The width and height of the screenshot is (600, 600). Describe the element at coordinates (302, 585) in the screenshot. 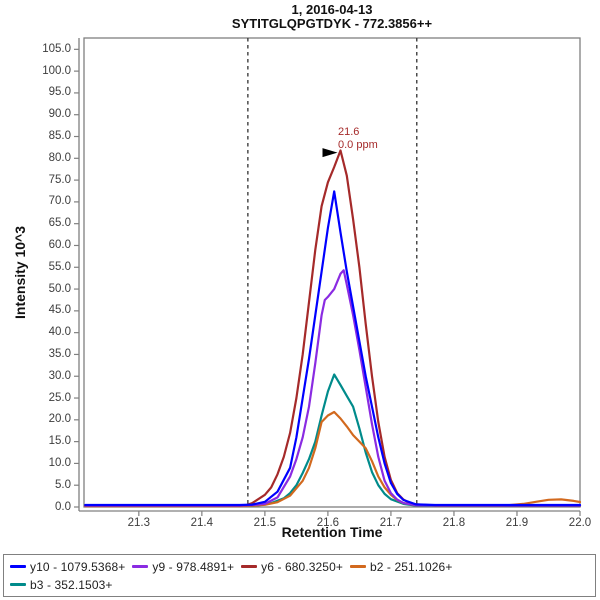

I see `legend-row: b3 - 352.1503+` at that location.